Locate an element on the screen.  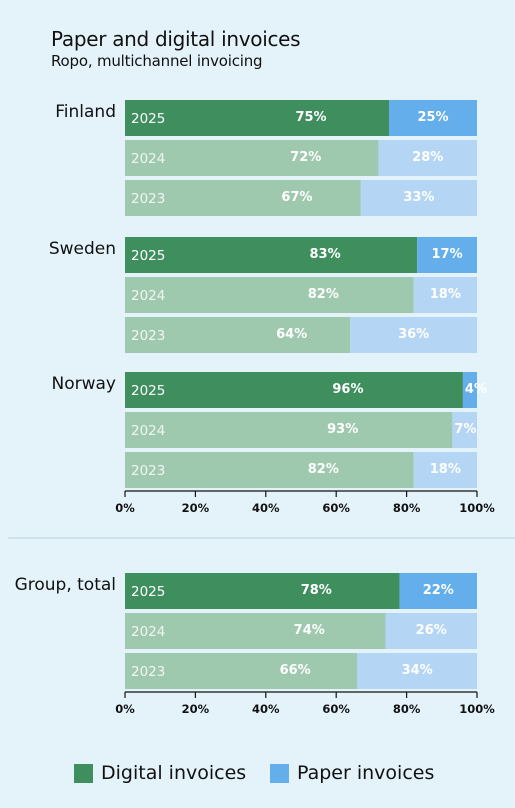
legend-swatch-paper is located at coordinates (279, 773).